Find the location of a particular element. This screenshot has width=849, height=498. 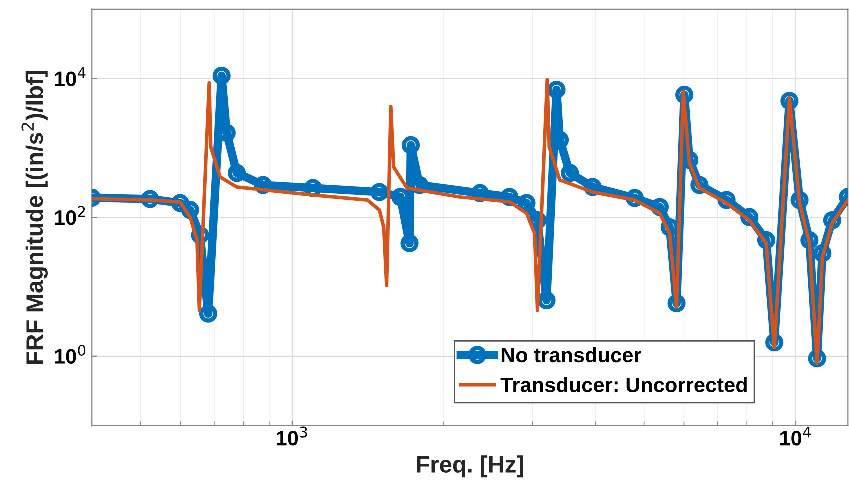

y-axis-title: FRF Magnitude [(in/s$^{2}$)/lbf] is located at coordinates (35, 217).